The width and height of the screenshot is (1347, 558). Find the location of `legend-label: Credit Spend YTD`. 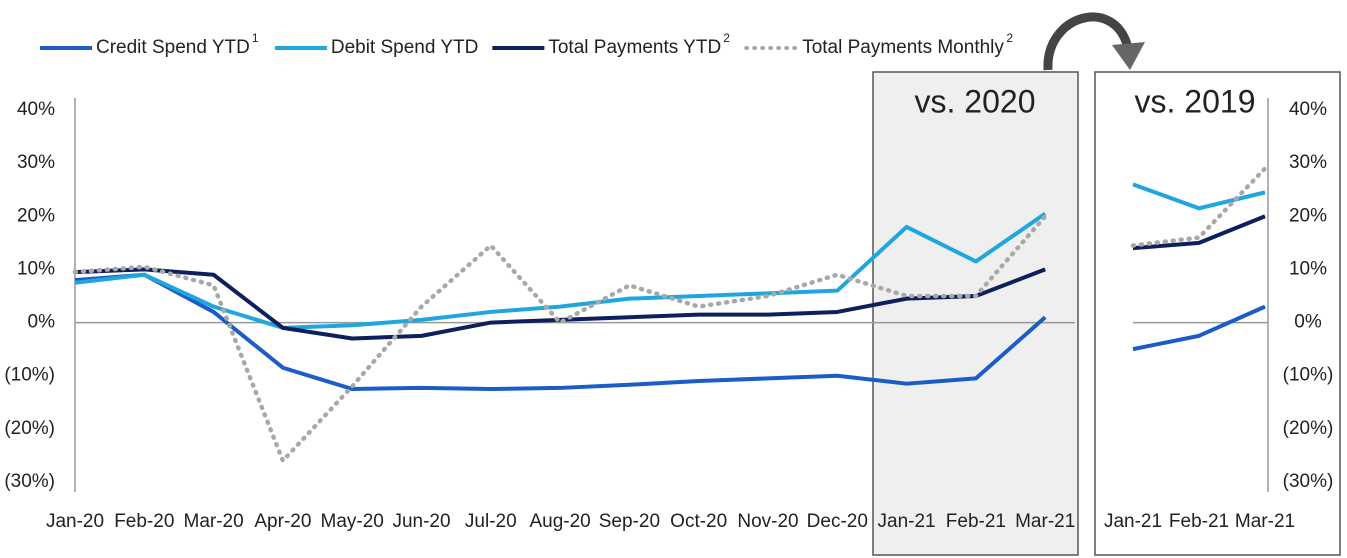

legend-label: Credit Spend YTD is located at coordinates (173, 47).